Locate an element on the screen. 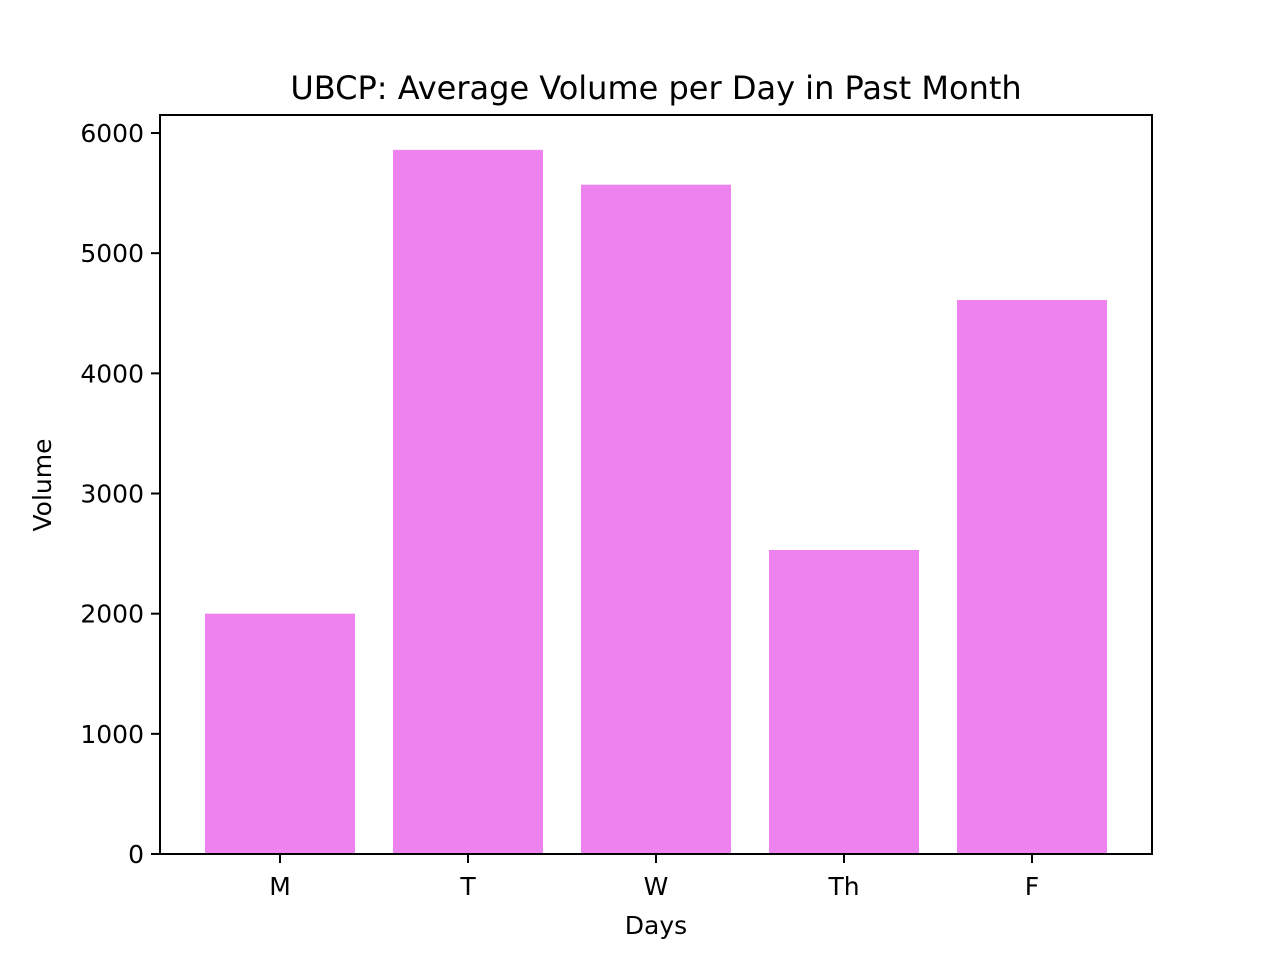 The height and width of the screenshot is (960, 1280). x-tick-label: Th is located at coordinates (843, 886).